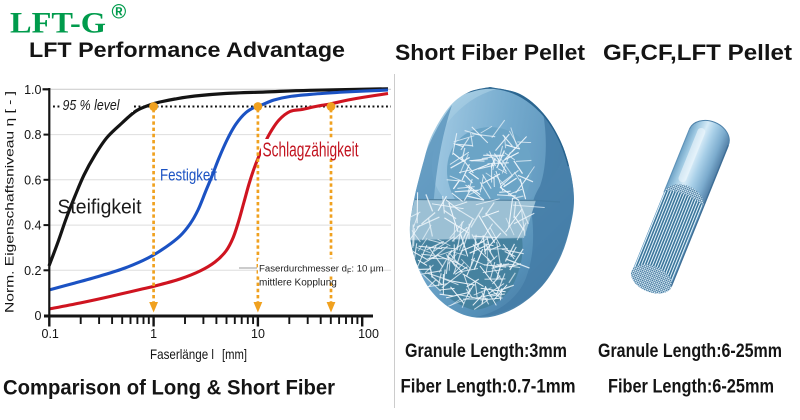 Image resolution: width=800 pixels, height=420 pixels. Describe the element at coordinates (50, 334) in the screenshot. I see `svg-text: 0.1` at that location.